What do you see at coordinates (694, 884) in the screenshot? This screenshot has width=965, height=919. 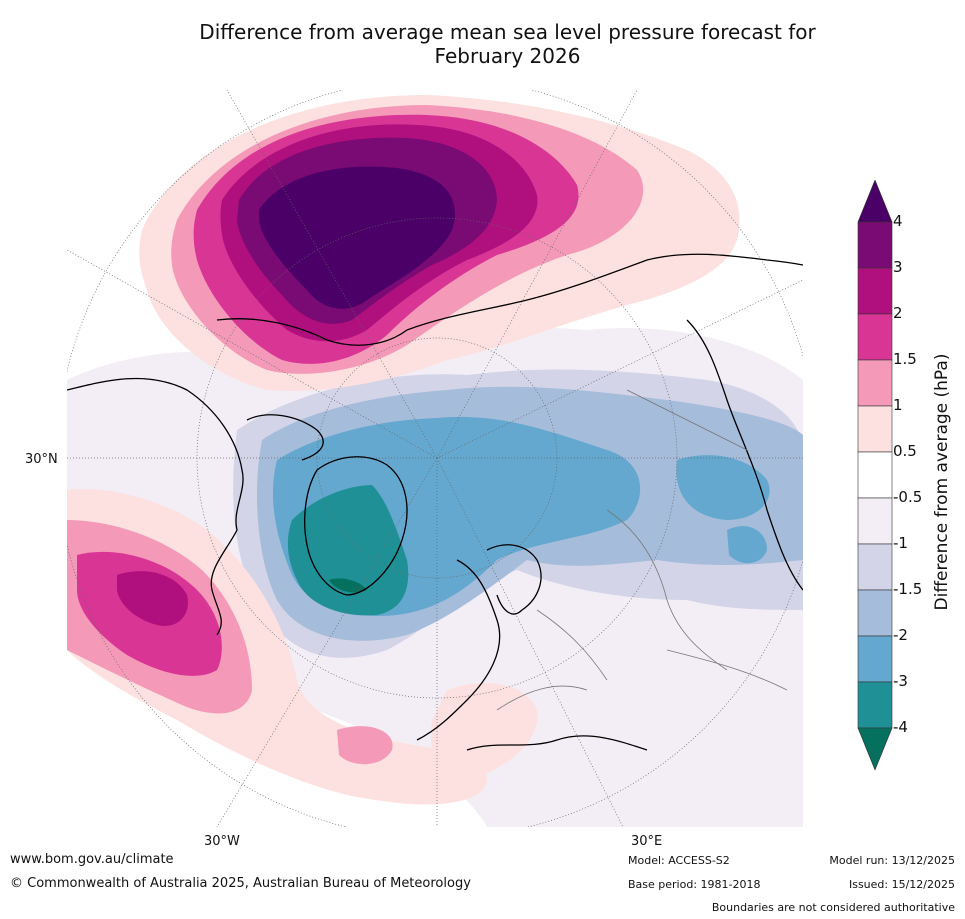 I see `base-period-label: Base period: 1981-2018` at bounding box center [694, 884].